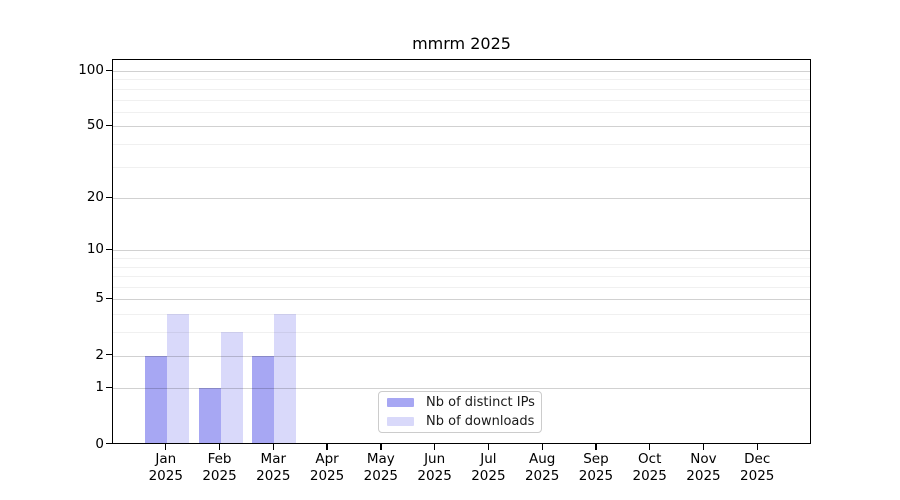  Describe the element at coordinates (757, 458) in the screenshot. I see `x-tick-month: Dec` at that location.